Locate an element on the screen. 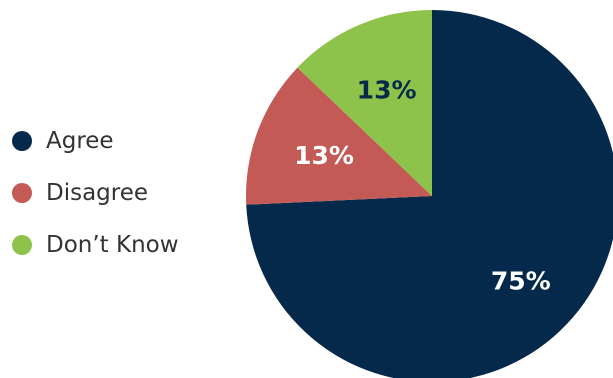 Image resolution: width=613 pixels, height=378 pixels. legend-marker-disagree is located at coordinates (22, 193).